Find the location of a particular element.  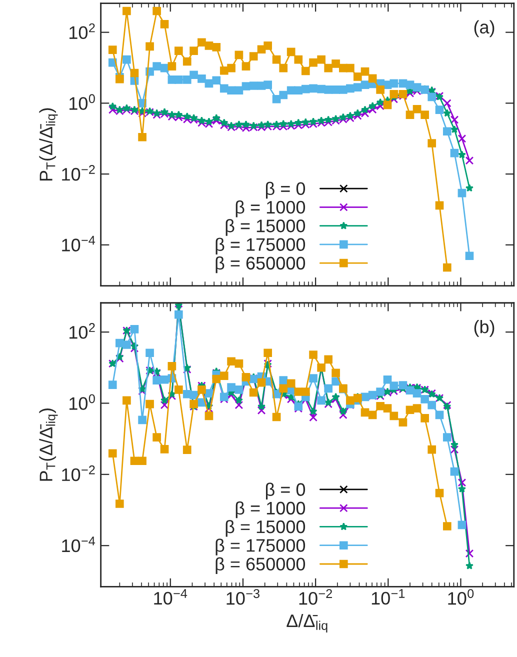

x-tick-label: 10$^{−3}$ is located at coordinates (243, 597).